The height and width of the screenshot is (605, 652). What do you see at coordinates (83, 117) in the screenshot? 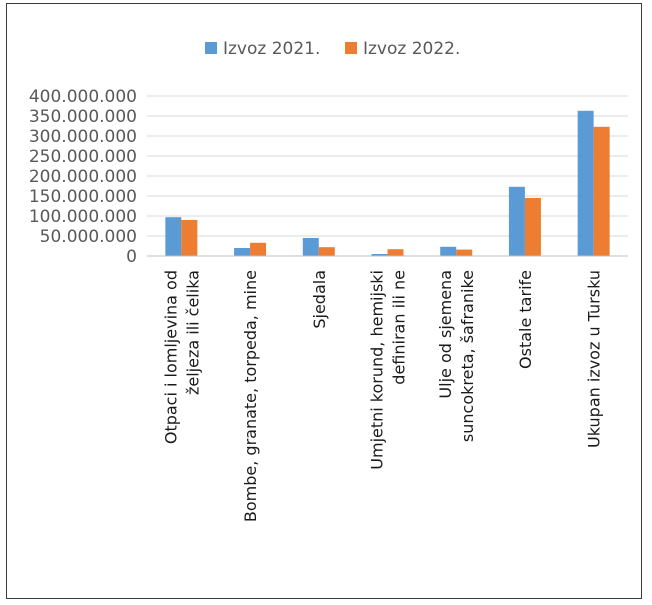
I see `y-tick-label: 350.000.000` at bounding box center [83, 117].